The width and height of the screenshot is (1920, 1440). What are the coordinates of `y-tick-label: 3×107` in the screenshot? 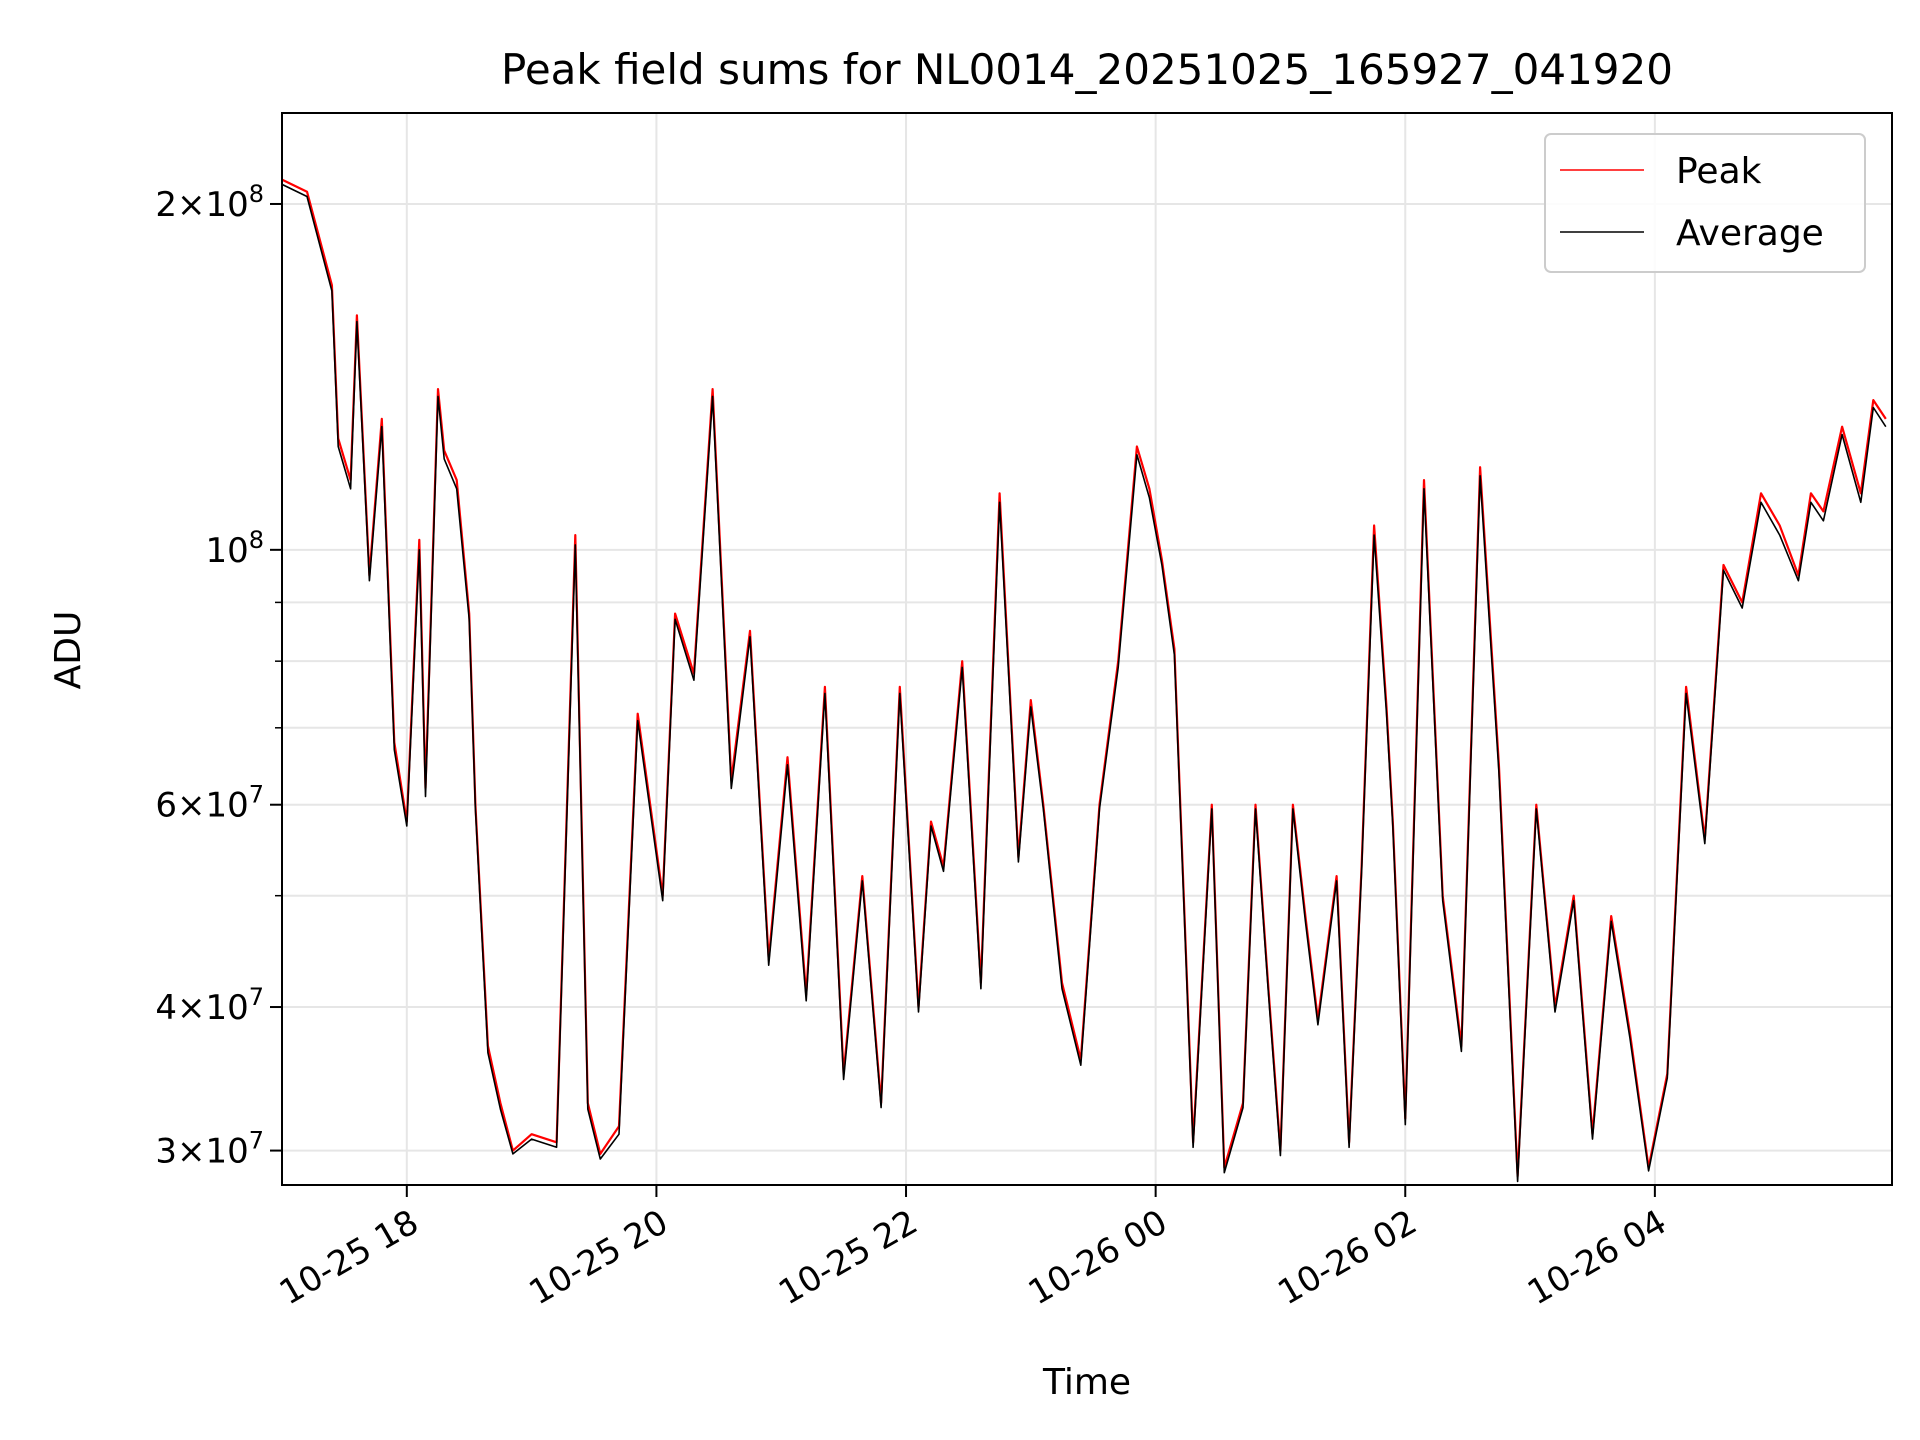 It's located at (209, 1149).